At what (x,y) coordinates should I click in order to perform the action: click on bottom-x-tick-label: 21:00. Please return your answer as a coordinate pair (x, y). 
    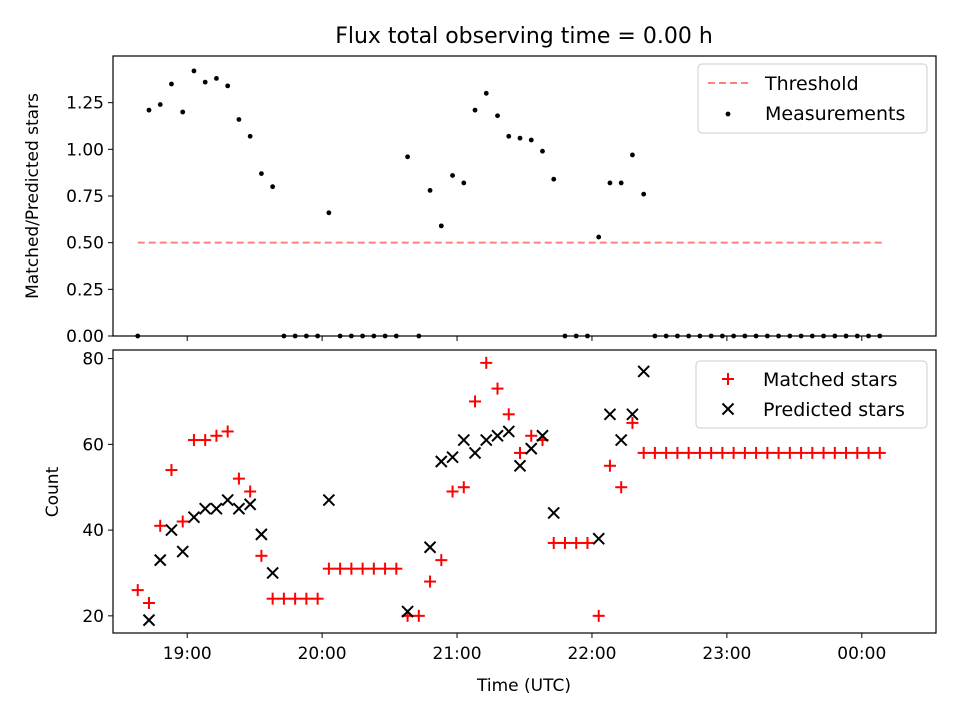
    Looking at the image, I should click on (457, 654).